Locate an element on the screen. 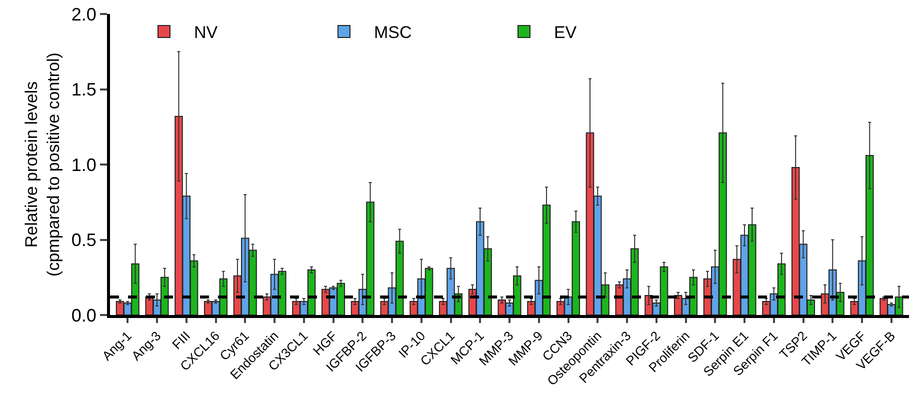 The width and height of the screenshot is (917, 410). y-tick-label: 0.0 is located at coordinates (83, 315).